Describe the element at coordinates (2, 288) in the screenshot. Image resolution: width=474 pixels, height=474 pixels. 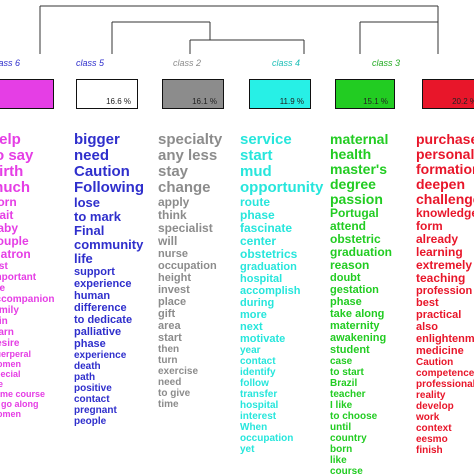
I see `list-item: the` at that location.